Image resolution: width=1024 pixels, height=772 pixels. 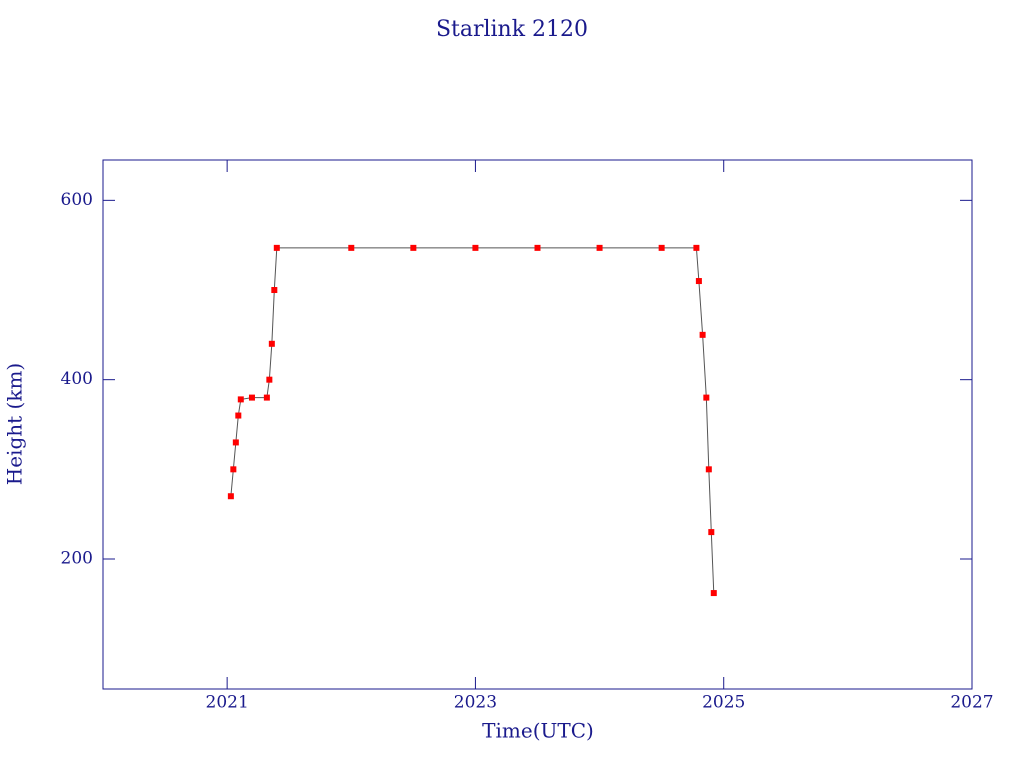 What do you see at coordinates (475, 703) in the screenshot?
I see `x-tick-label: 2023` at bounding box center [475, 703].